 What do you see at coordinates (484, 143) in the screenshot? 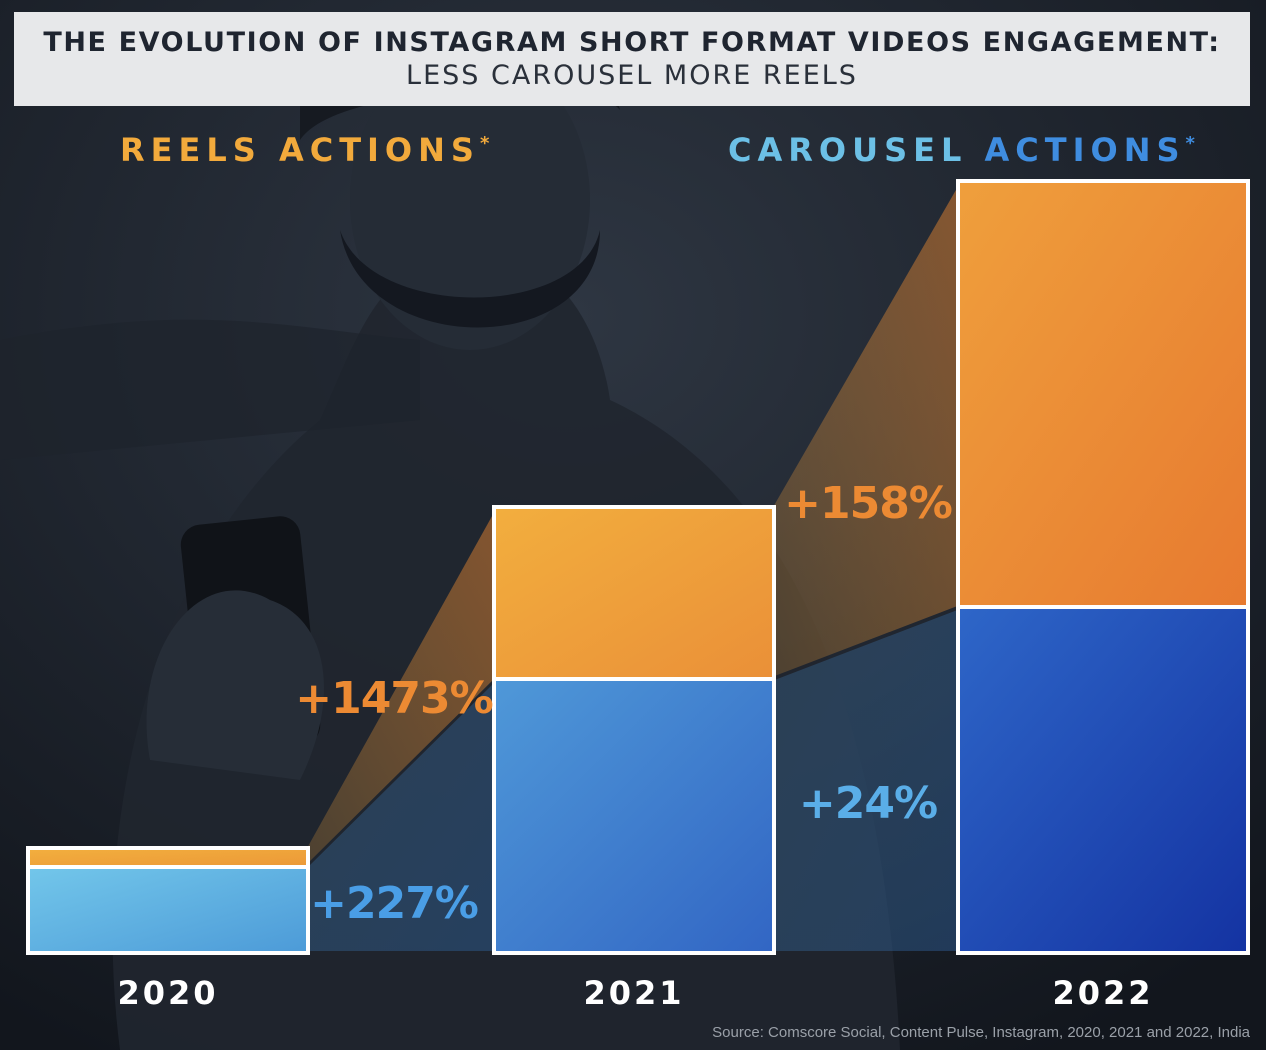
I see `legend-reels-asterisk: *` at bounding box center [484, 143].